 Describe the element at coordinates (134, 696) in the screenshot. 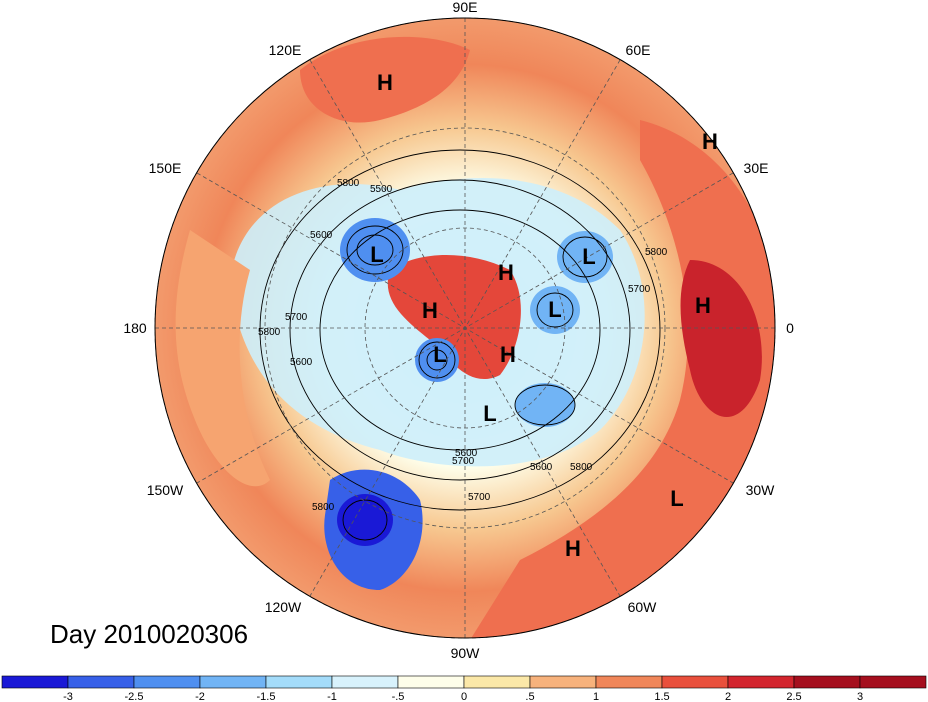

I see `colorbar-tick-label: -2.5` at that location.